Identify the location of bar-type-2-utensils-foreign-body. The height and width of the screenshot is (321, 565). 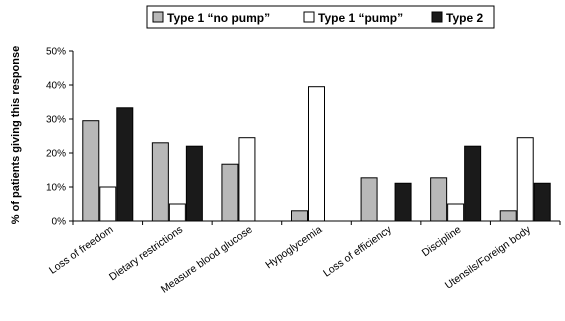
(542, 202).